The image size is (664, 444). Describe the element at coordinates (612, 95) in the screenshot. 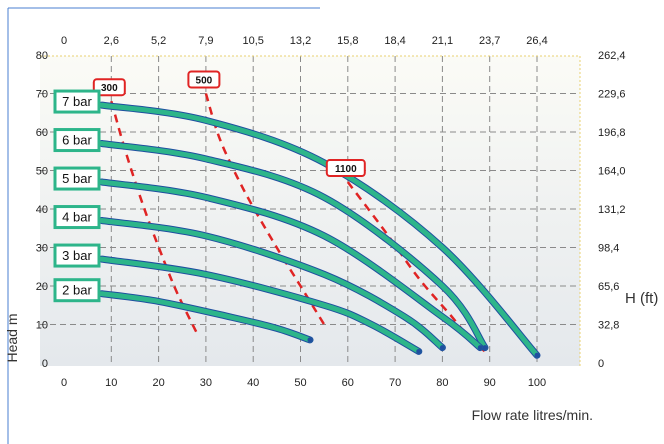

I see `y-right-tick-label: 229,6` at that location.